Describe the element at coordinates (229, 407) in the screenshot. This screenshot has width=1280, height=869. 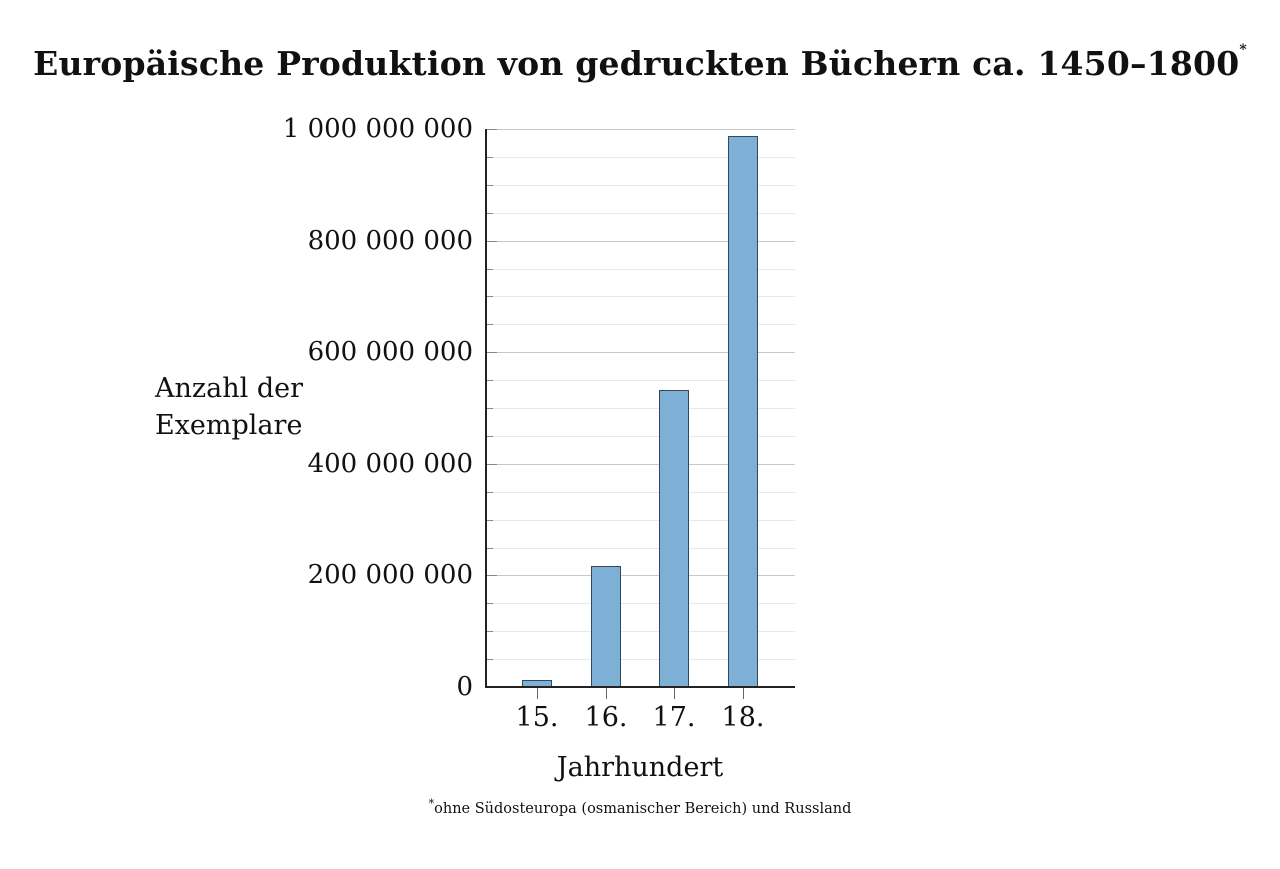
I see `y-axis-title: Anzahl der Exemplare` at that location.